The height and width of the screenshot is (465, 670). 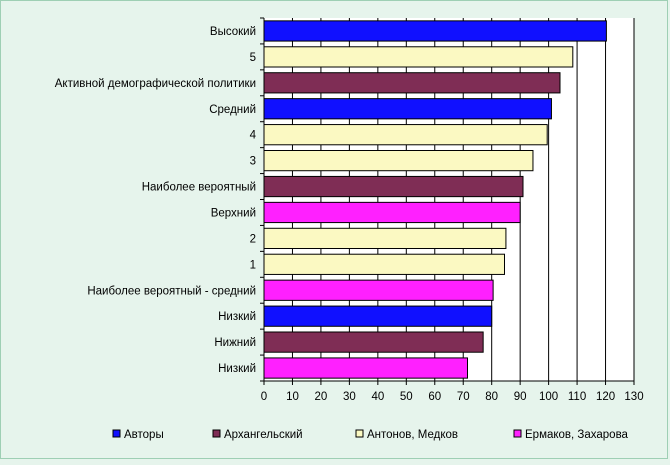 I want to click on category-label: Высокий, so click(x=233, y=32).